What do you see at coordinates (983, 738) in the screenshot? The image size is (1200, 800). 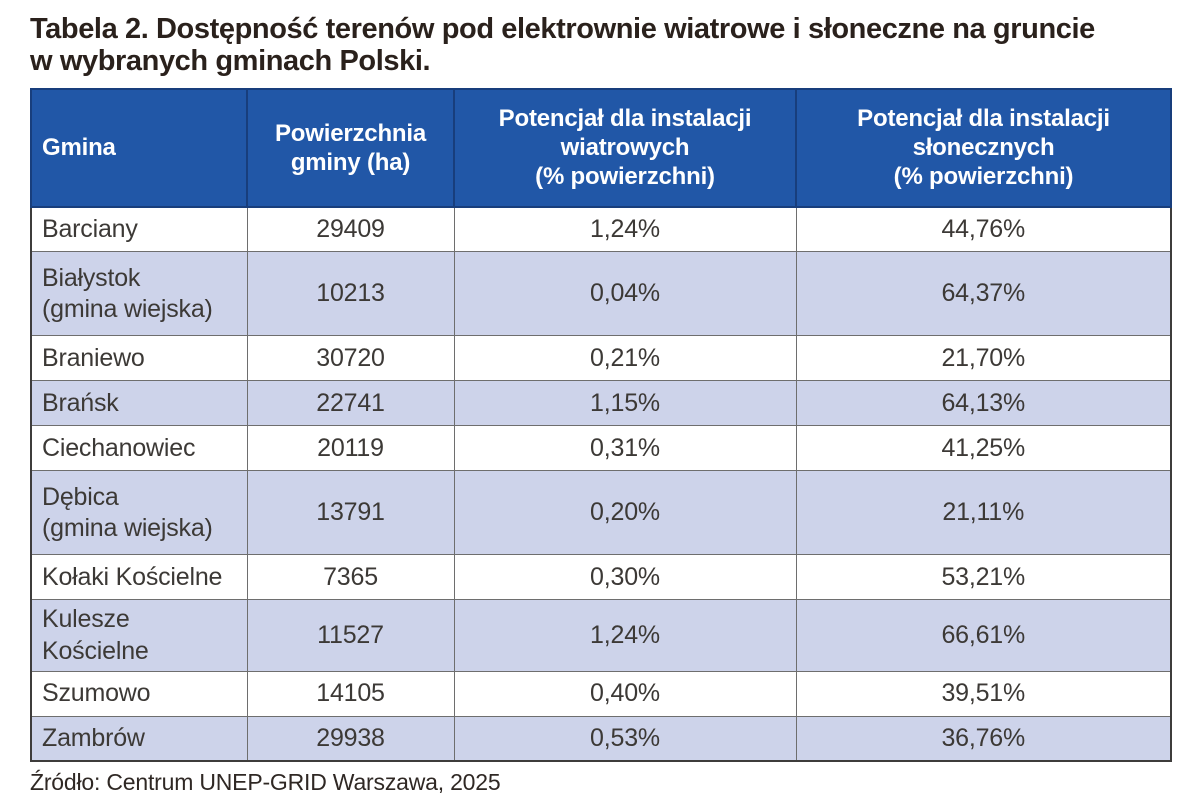 I see `cell-solar-potential: 36,76%` at bounding box center [983, 738].